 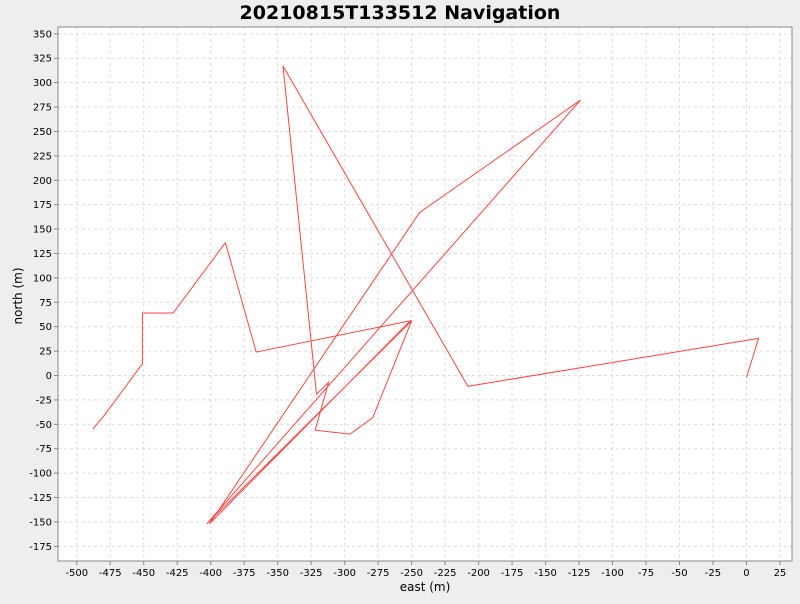 What do you see at coordinates (42, 59) in the screenshot?
I see `y-tick-label: 325` at bounding box center [42, 59].